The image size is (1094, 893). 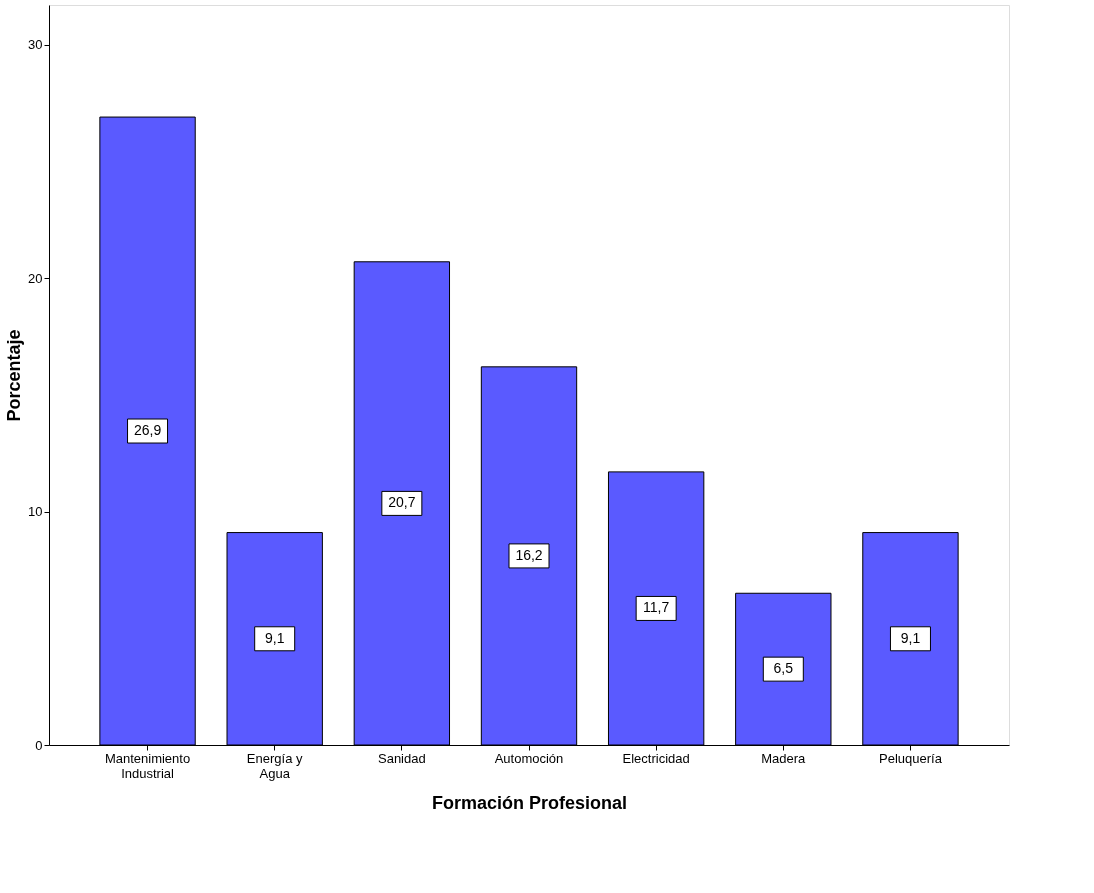 What do you see at coordinates (147, 765) in the screenshot?
I see `x-tick-label: Mantenimiento Industrial` at bounding box center [147, 765].